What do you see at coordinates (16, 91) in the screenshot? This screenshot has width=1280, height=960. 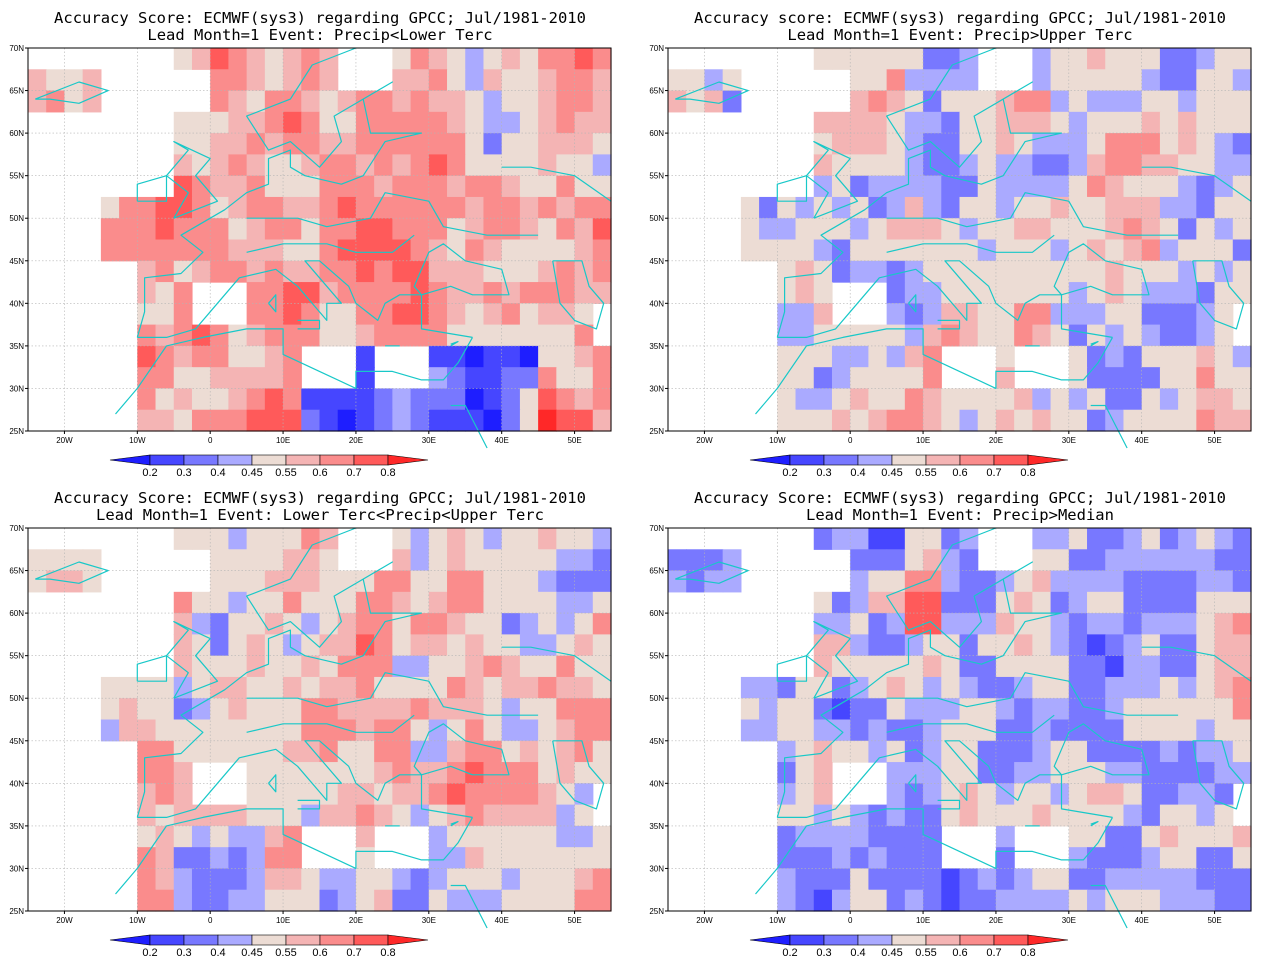 I see `y-tick-label: 65N` at bounding box center [16, 91].